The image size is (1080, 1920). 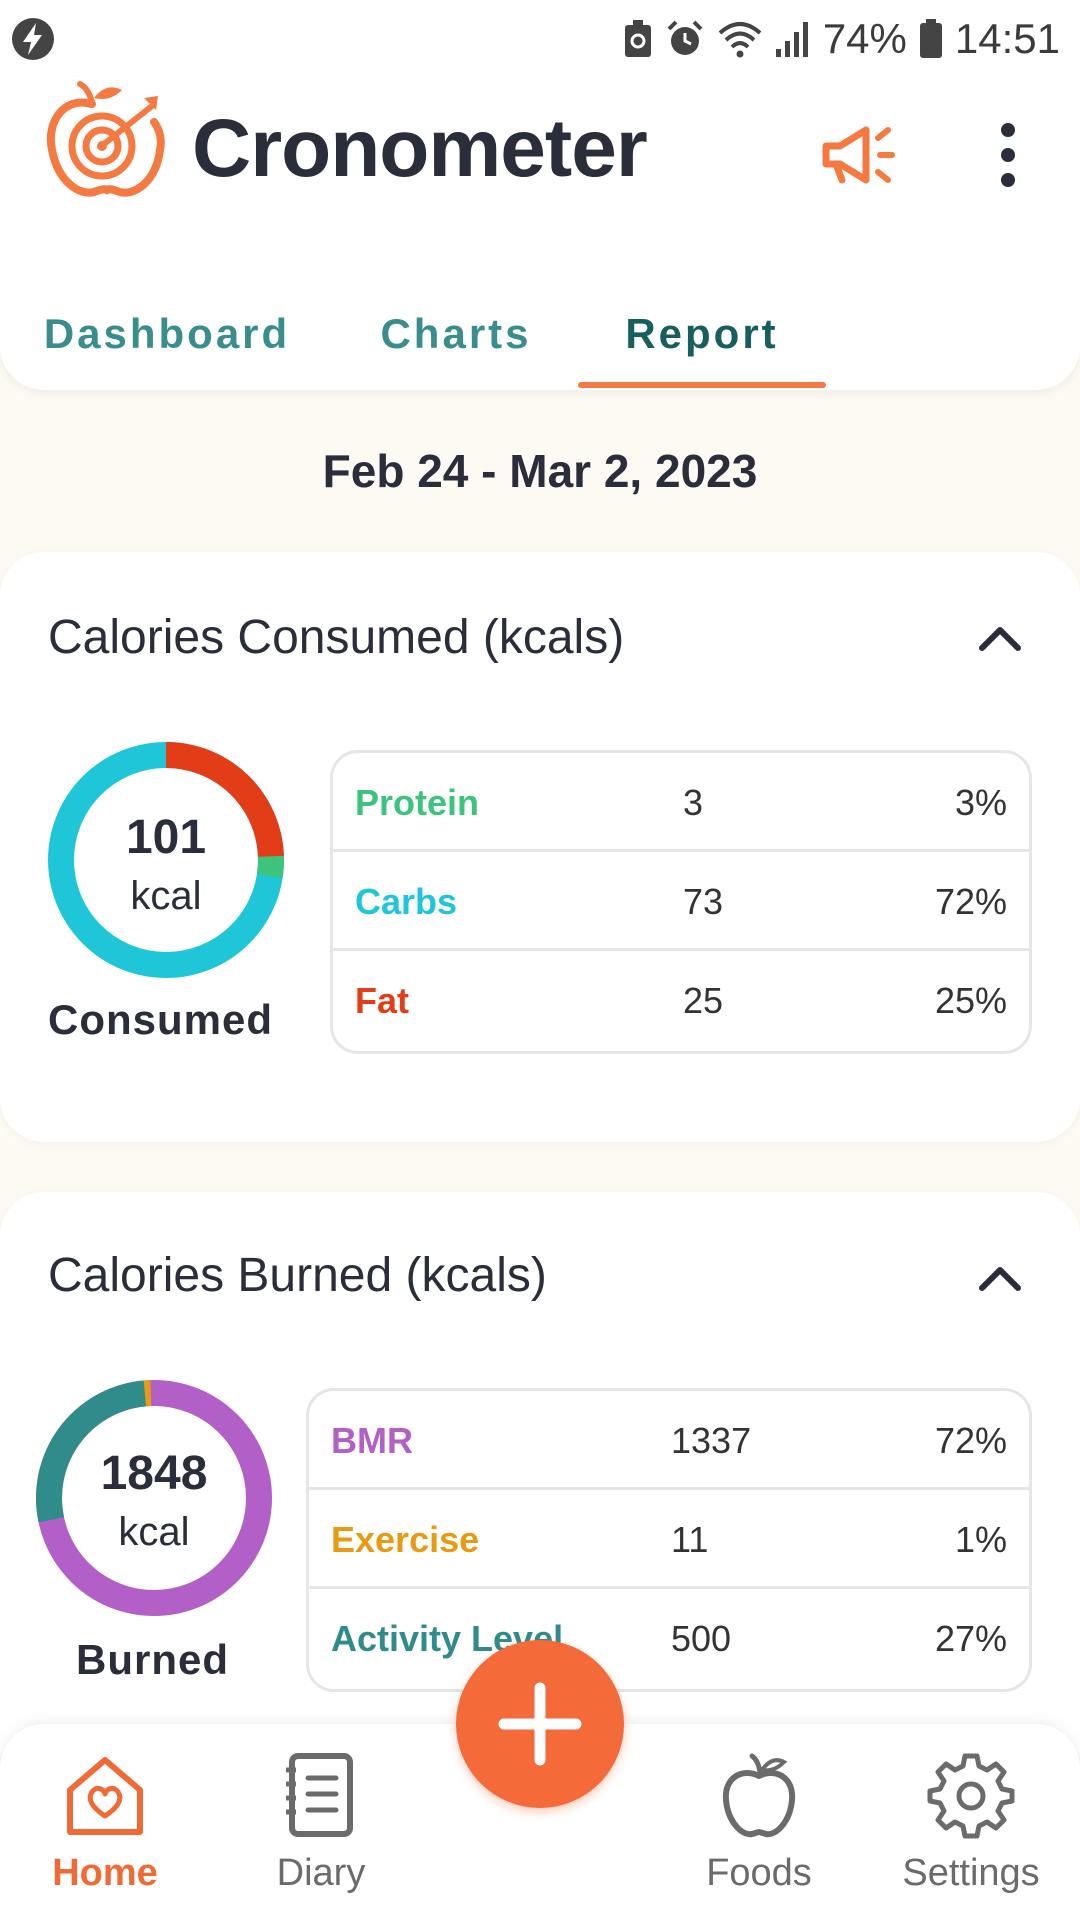 What do you see at coordinates (759, 1873) in the screenshot?
I see `nav-foods-label: Foods` at bounding box center [759, 1873].